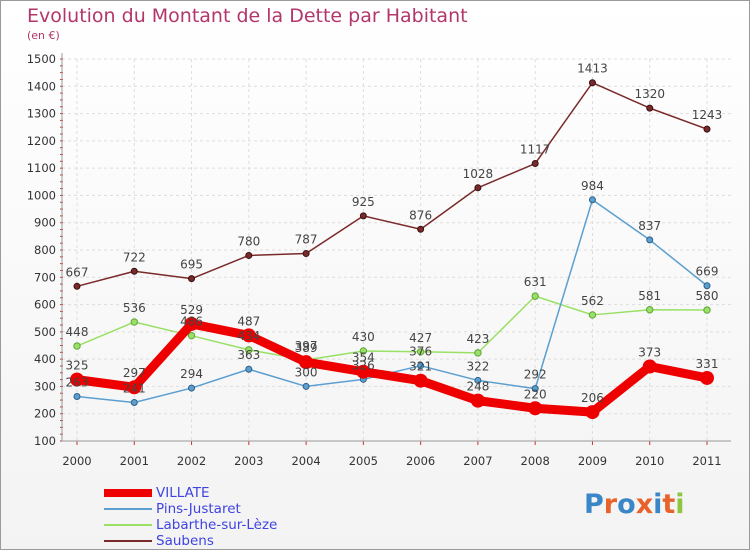  Describe the element at coordinates (248, 321) in the screenshot. I see `data-label-villate-2003: 487` at that location.